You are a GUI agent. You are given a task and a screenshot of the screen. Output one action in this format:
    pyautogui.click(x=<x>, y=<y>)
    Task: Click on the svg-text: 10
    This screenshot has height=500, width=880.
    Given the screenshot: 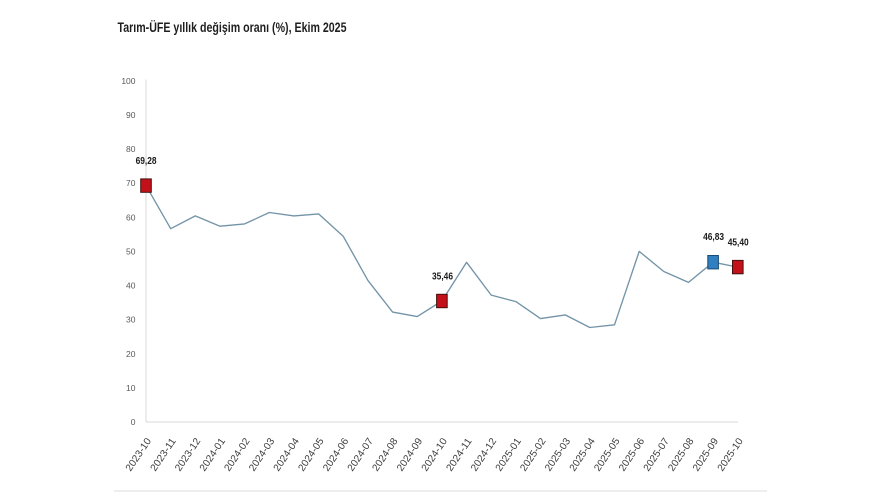 What is the action you would take?
    pyautogui.click(x=131, y=388)
    